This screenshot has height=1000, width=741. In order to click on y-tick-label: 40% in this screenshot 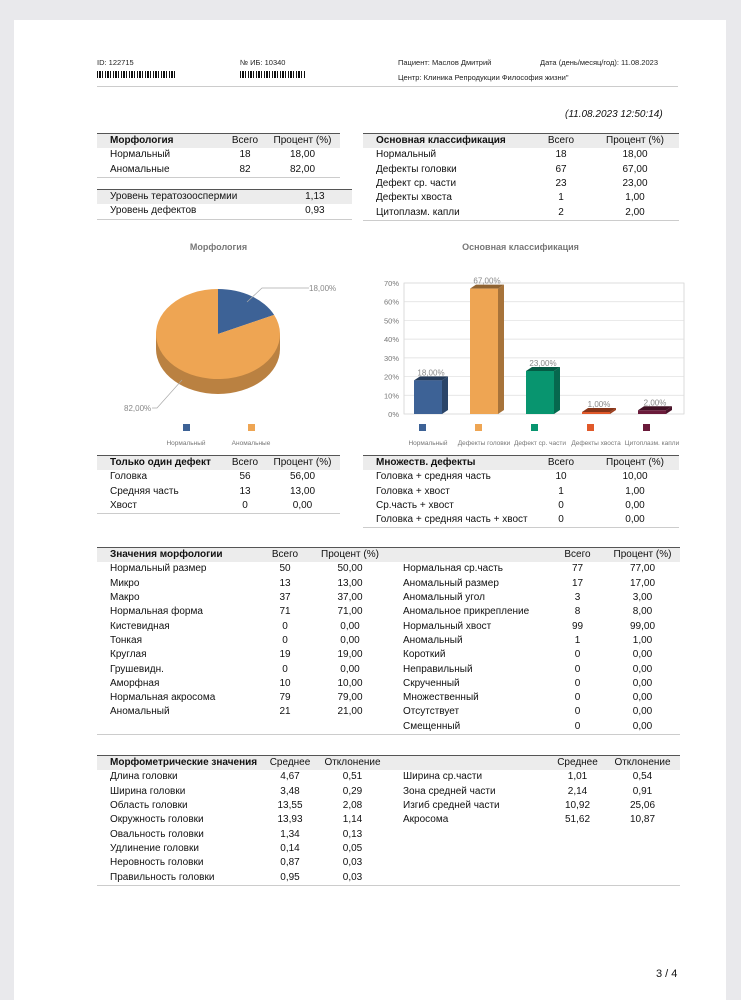, I will do `click(391, 339)`.